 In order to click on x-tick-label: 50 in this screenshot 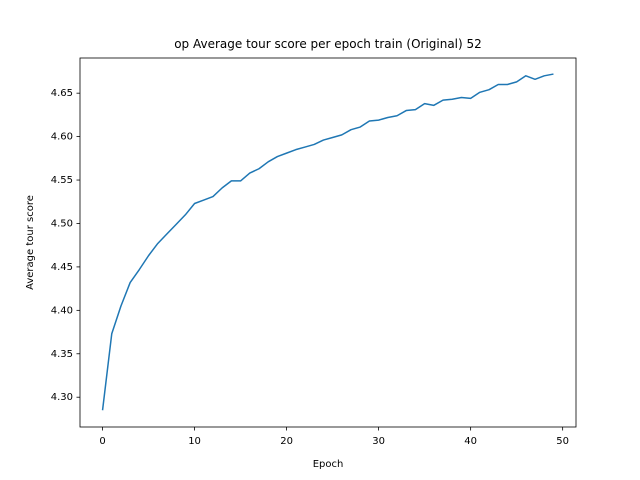, I will do `click(562, 441)`.